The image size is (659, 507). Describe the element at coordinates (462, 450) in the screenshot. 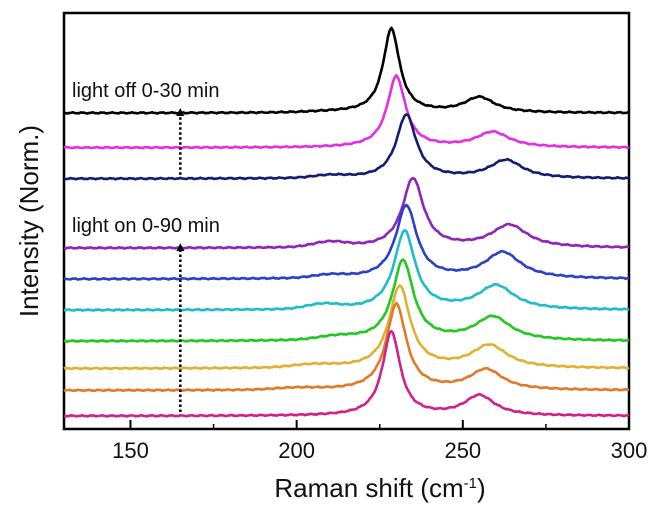

I see `x-tick-label: 250` at that location.